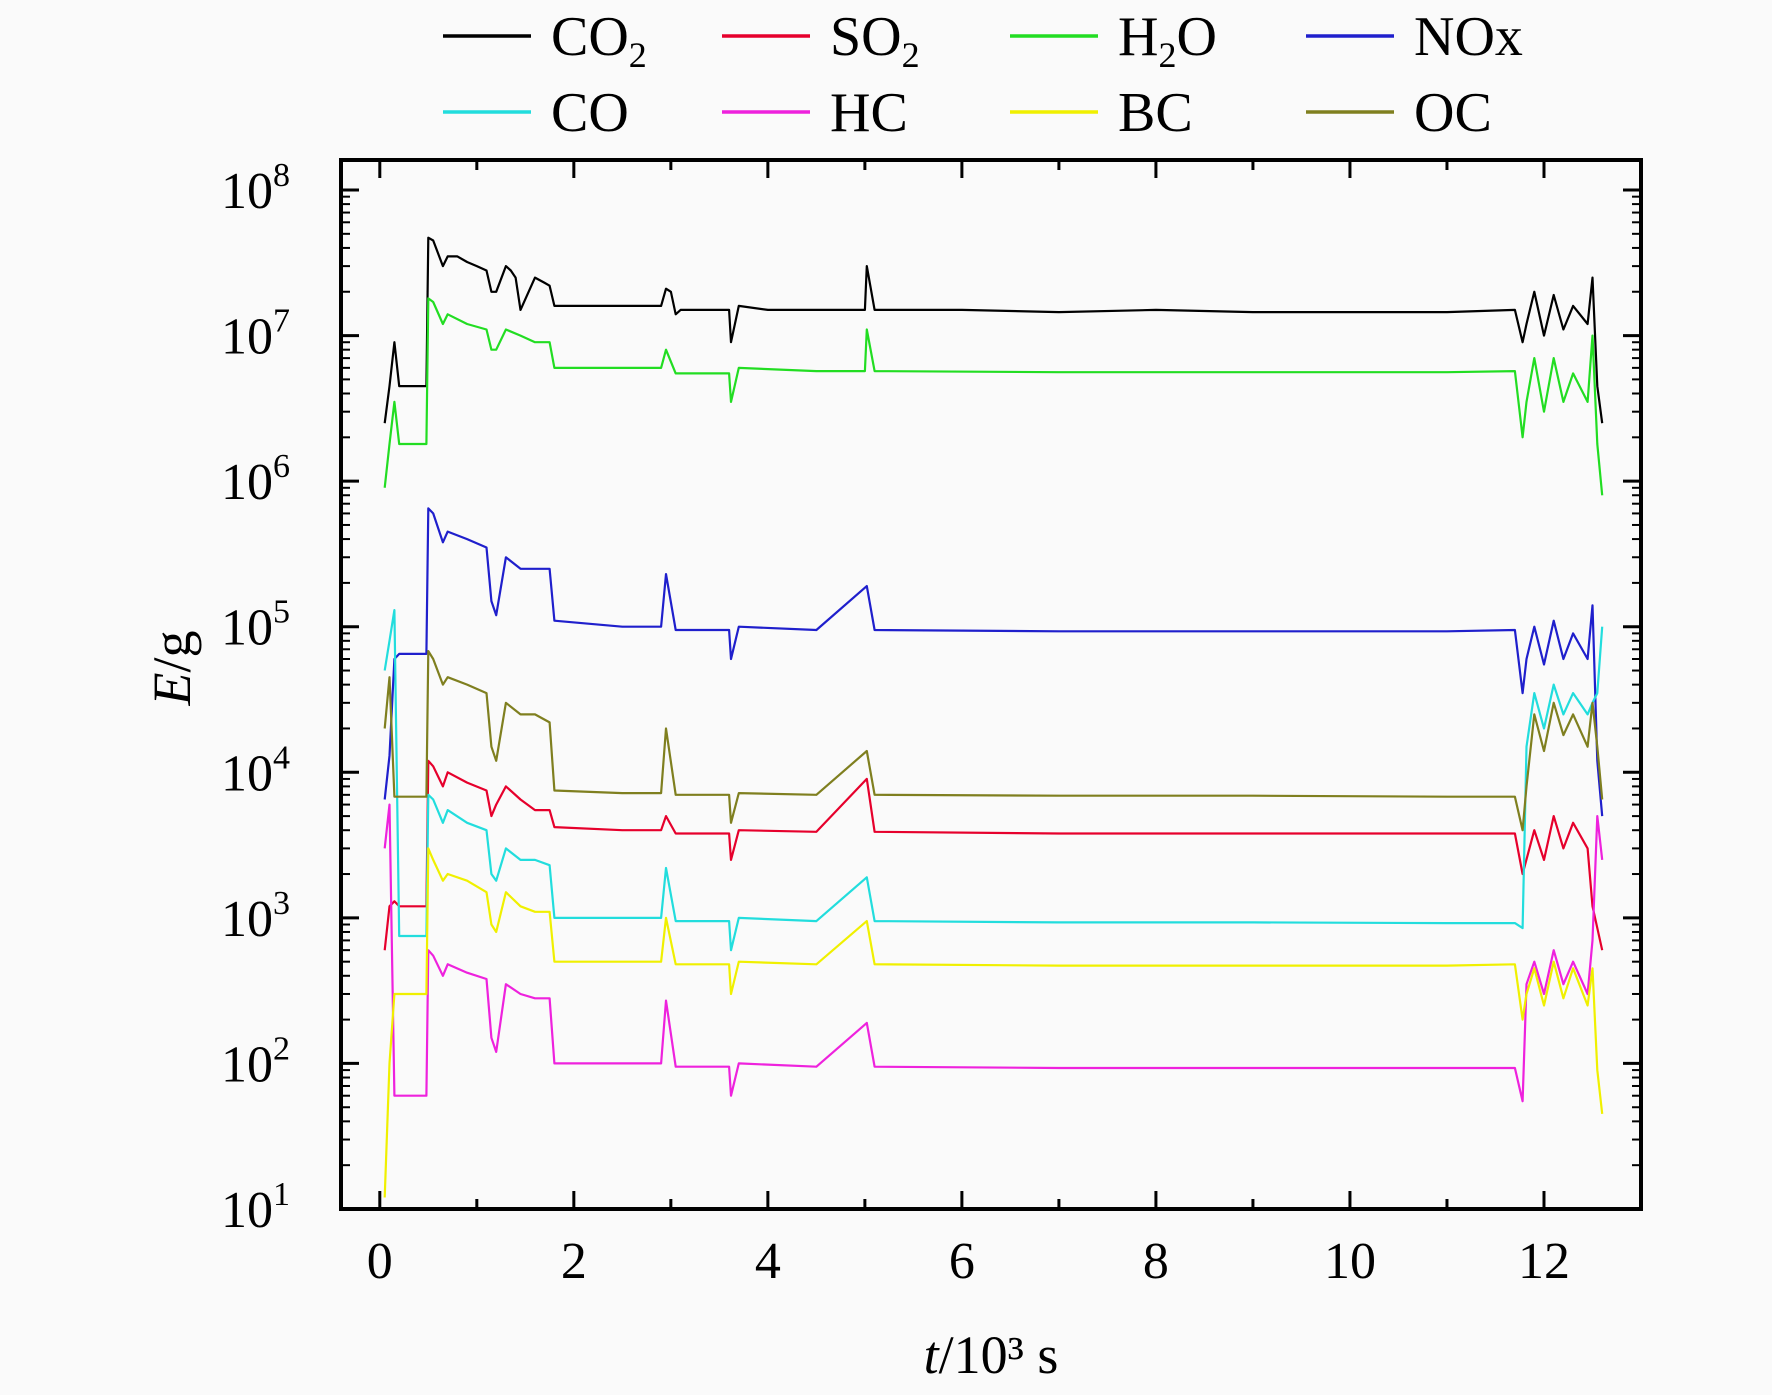 This screenshot has height=1395, width=1772. I want to click on series-line-hc, so click(993, 953).